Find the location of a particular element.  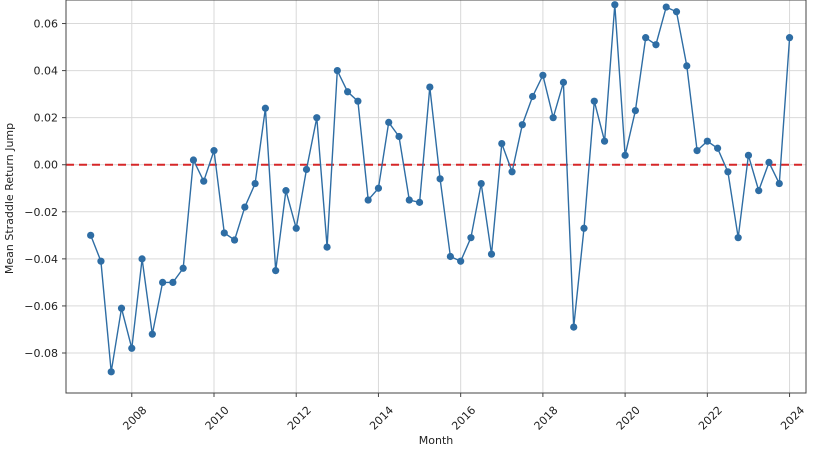

y-tick-label: 0.06 is located at coordinates (46, 24).